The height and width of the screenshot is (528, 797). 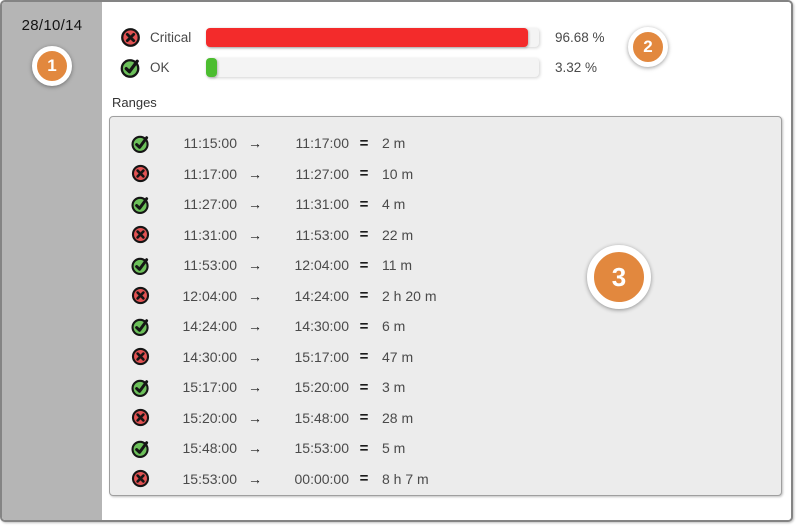 I want to click on range-duration: 2 h 20 m, so click(x=409, y=295).